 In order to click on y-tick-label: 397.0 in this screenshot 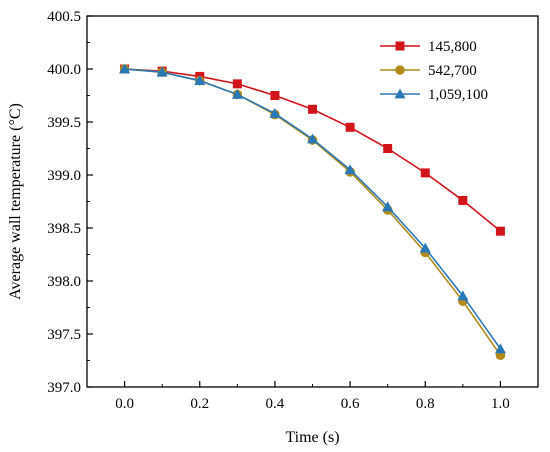, I will do `click(64, 388)`.